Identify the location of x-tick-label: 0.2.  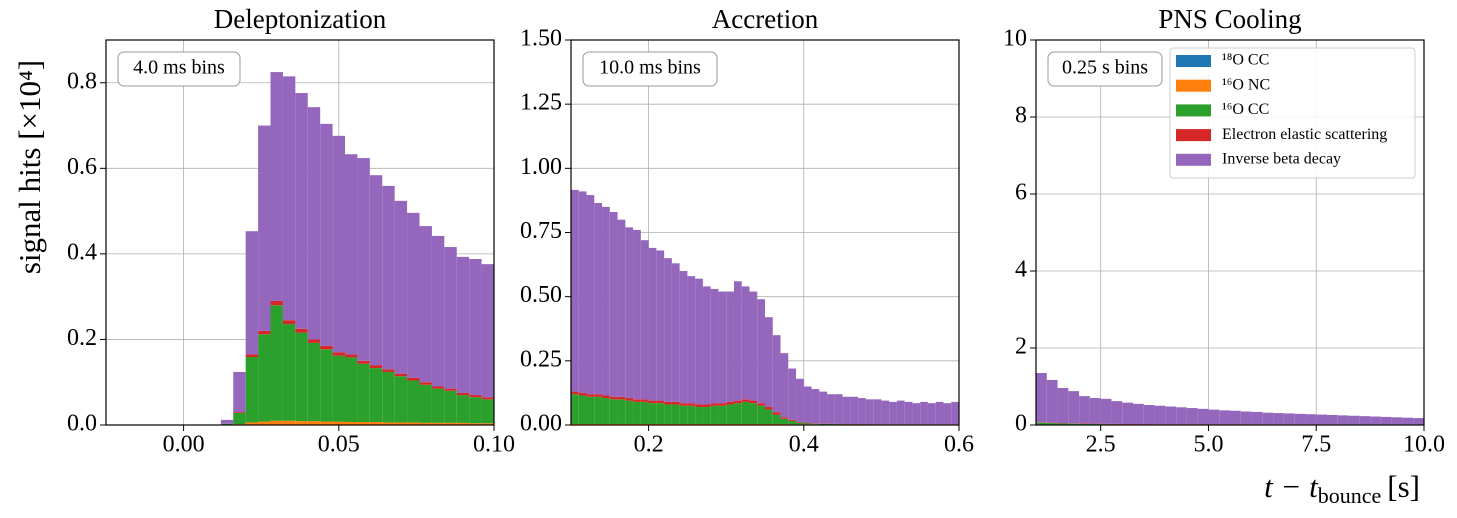
(649, 445).